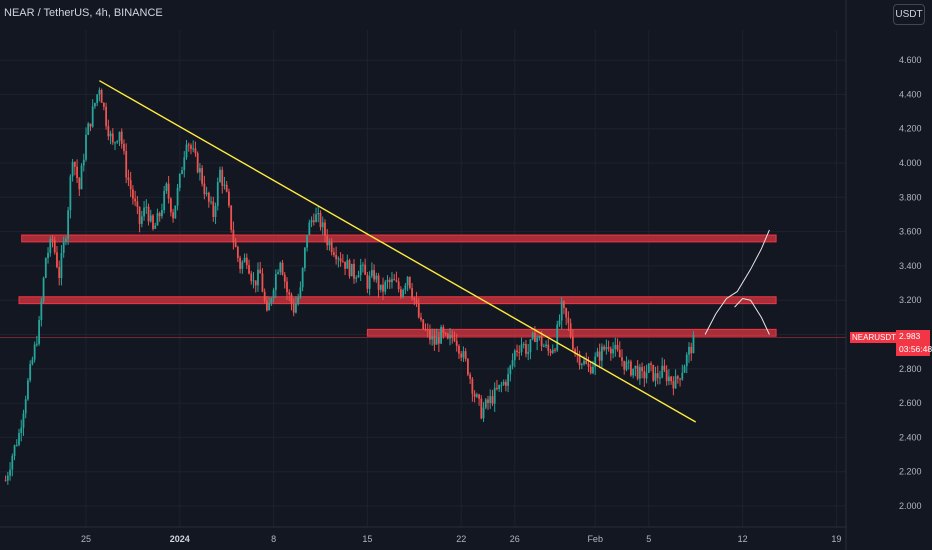 The width and height of the screenshot is (932, 550). I want to click on y-tick-label: 2.400, so click(910, 437).